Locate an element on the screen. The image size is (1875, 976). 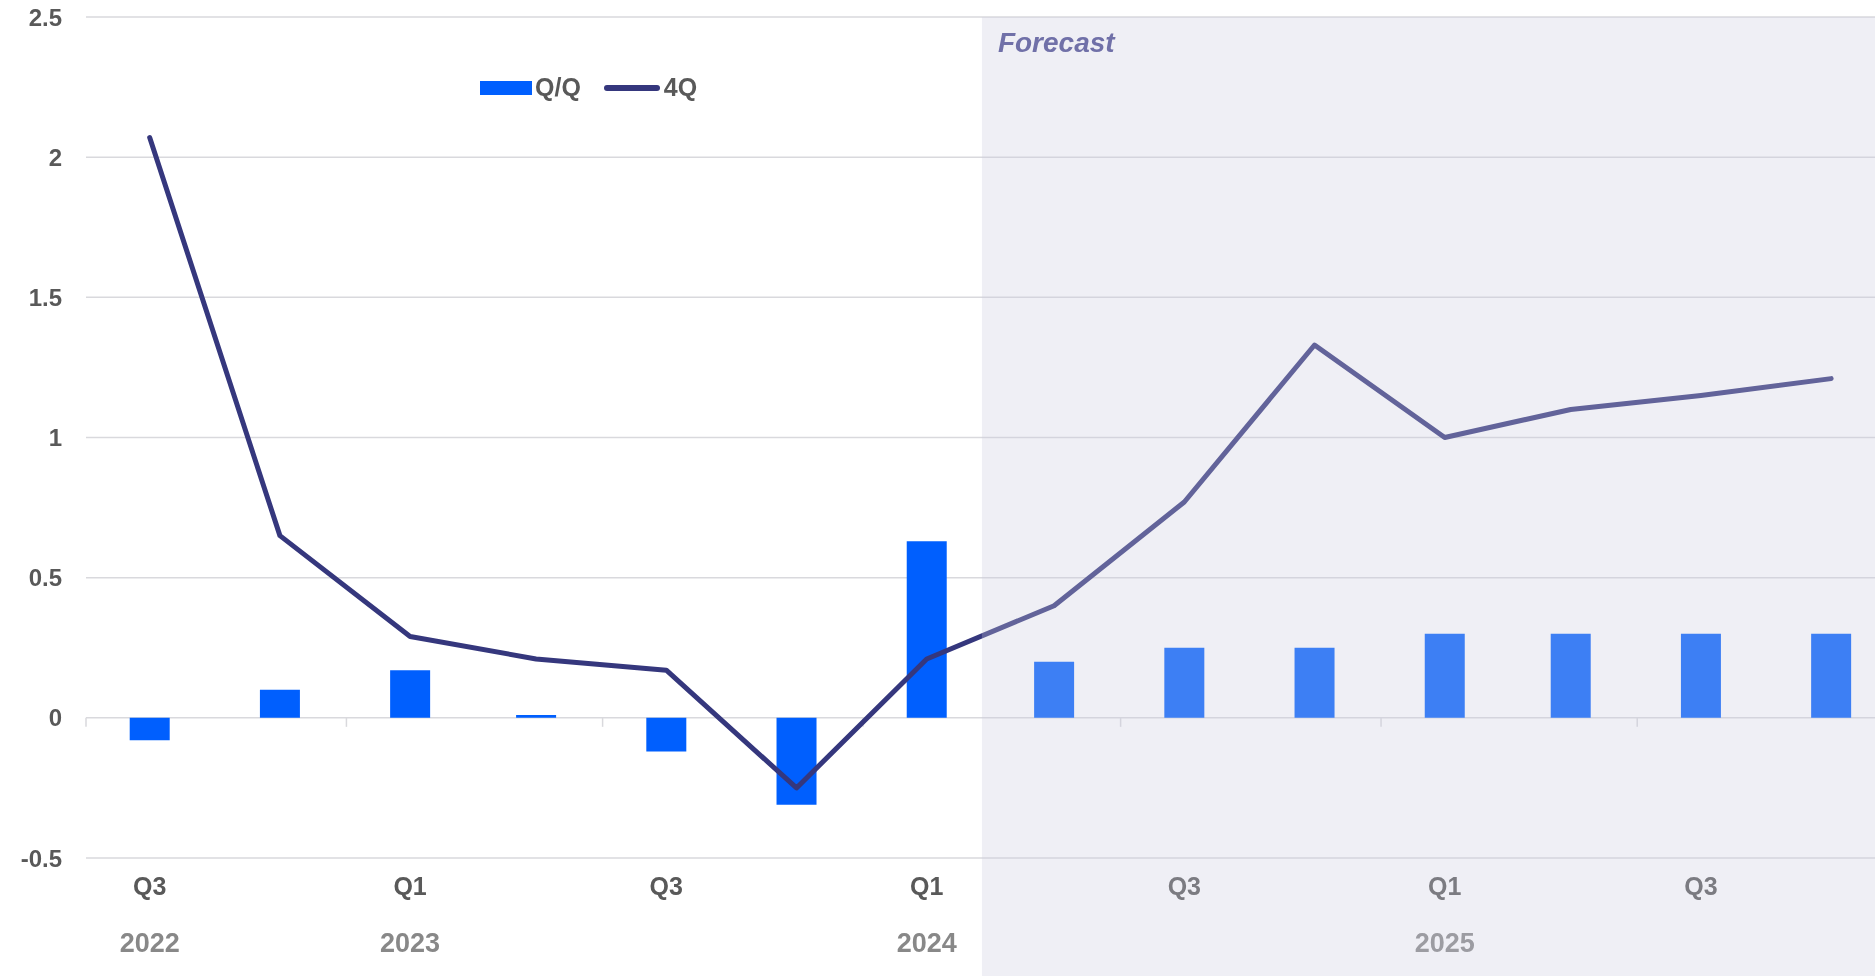
x-tick-label: Q1 2023 is located at coordinates (410, 915).